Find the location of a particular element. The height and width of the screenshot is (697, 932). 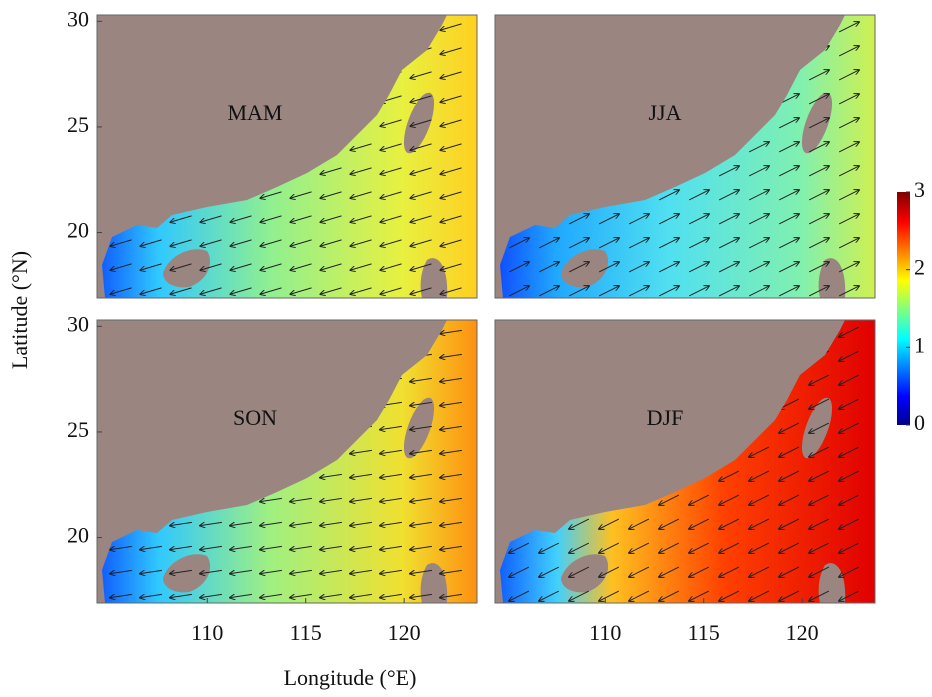

panel-title: JJA is located at coordinates (664, 112).